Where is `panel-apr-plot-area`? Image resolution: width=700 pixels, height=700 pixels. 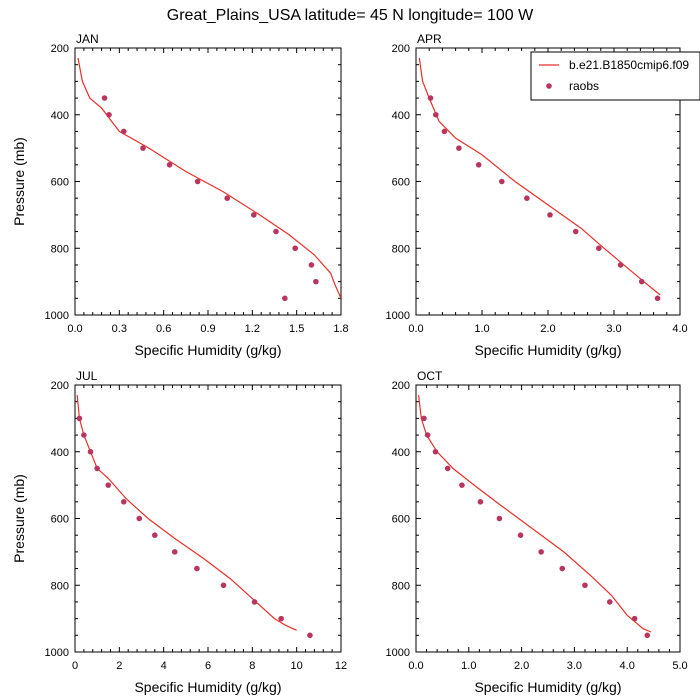
panel-apr-plot-area is located at coordinates (539, 179).